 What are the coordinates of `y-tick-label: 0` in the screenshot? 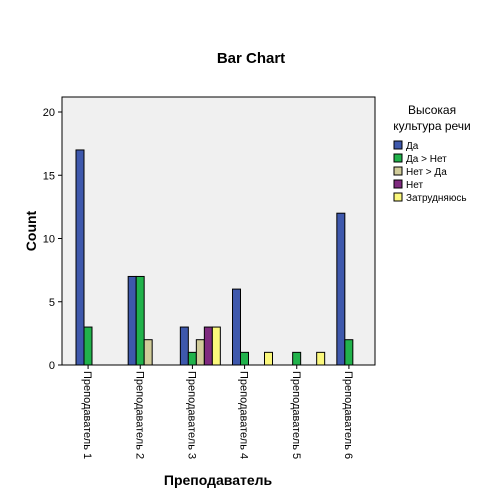 It's located at (52, 366).